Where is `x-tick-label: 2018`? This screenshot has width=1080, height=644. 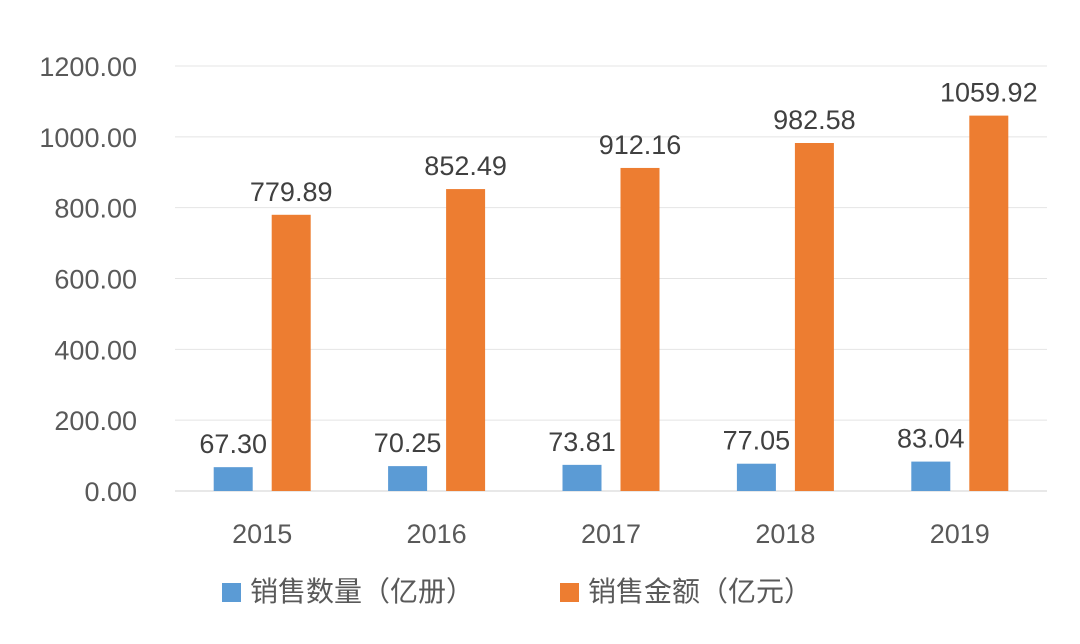
x-tick-label: 2018 is located at coordinates (785, 534).